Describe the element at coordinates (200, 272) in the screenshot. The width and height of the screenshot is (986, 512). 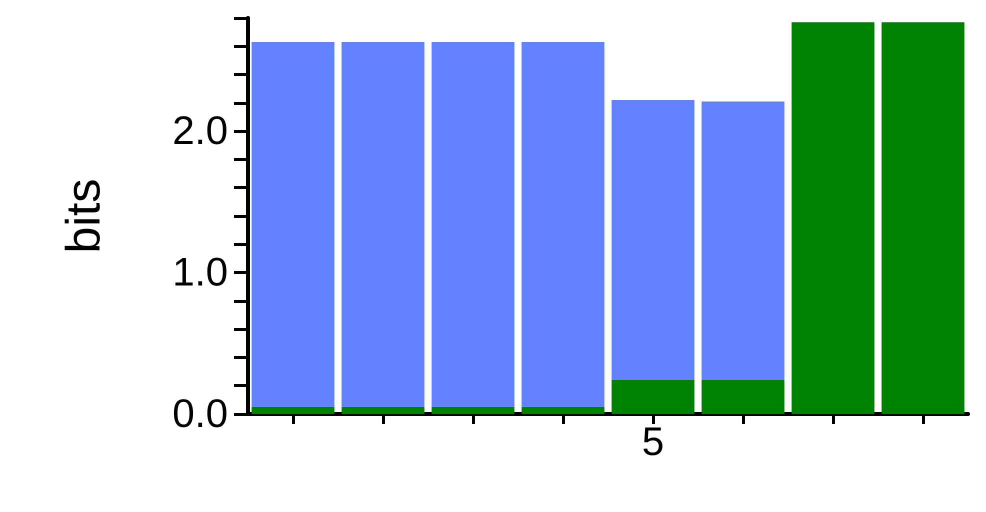
I see `y-tick-label: 1.0` at that location.